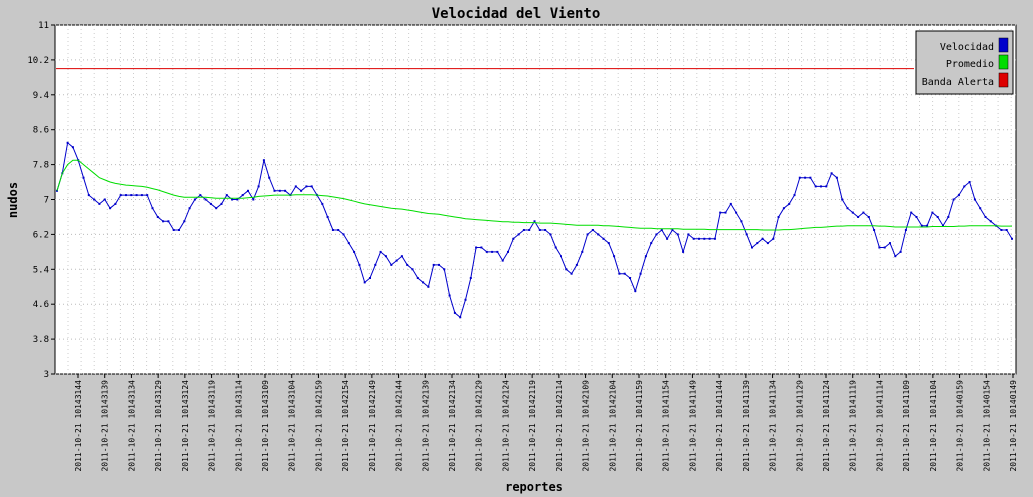  Describe the element at coordinates (41, 131) in the screenshot. I see `y-tick-label: 8.6` at that location.